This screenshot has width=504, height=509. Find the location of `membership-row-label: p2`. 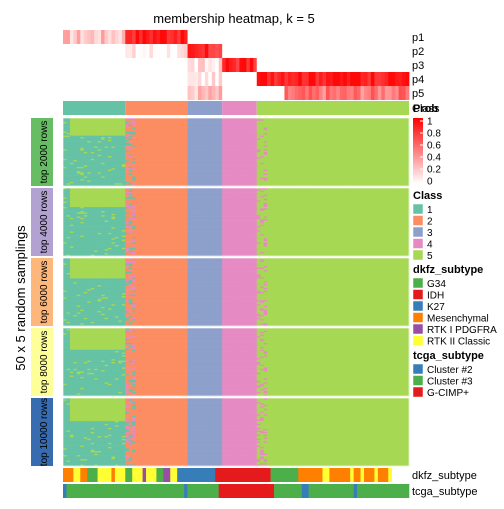

membership-row-label: p2 is located at coordinates (418, 52).